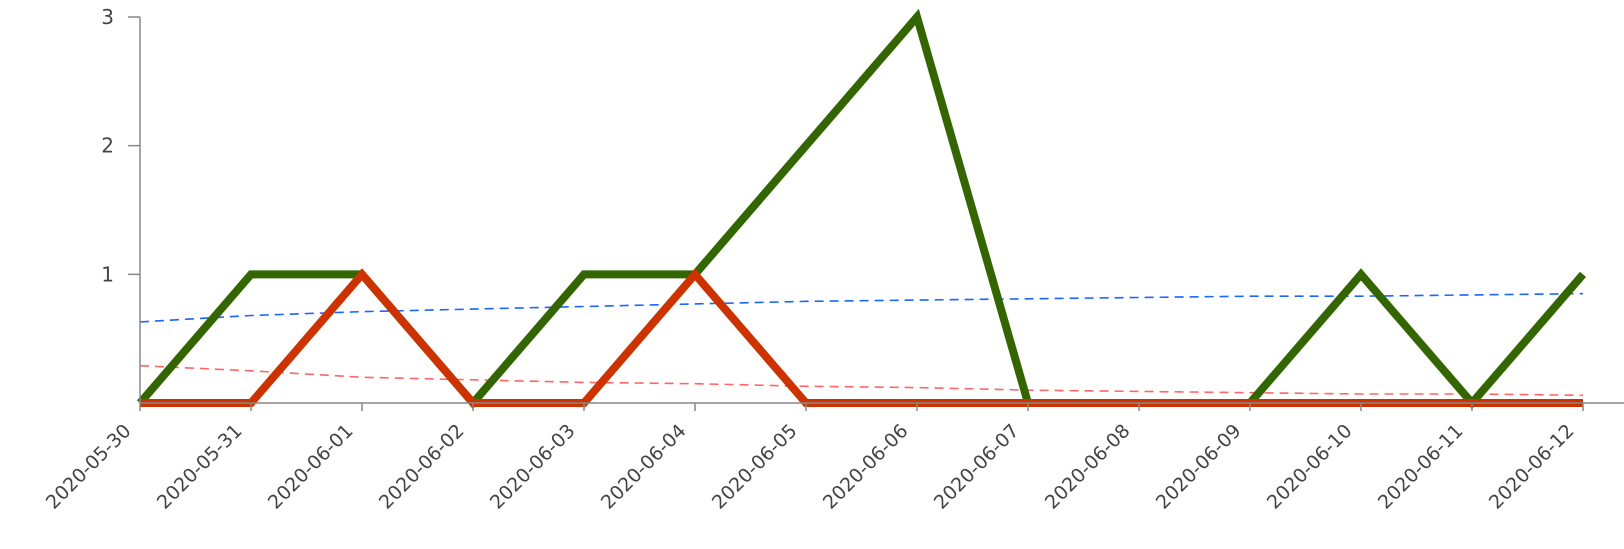 The image size is (1624, 549). I want to click on x-tick-label: 2020-05-30, so click(89, 467).